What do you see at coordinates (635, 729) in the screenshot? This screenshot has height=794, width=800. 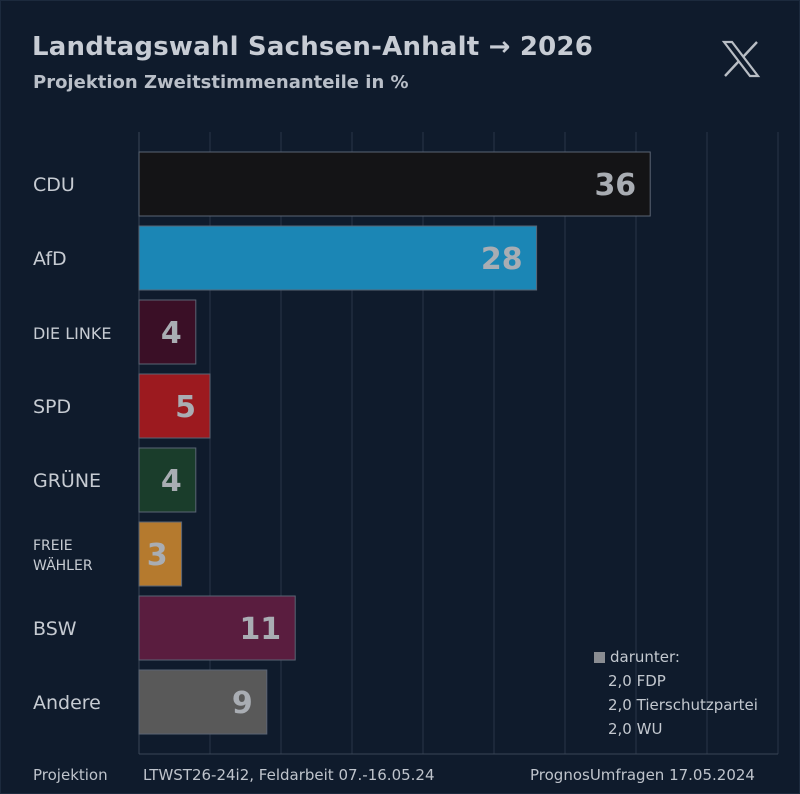 I see `others-breakdown-line: 2,0 WU` at bounding box center [635, 729].